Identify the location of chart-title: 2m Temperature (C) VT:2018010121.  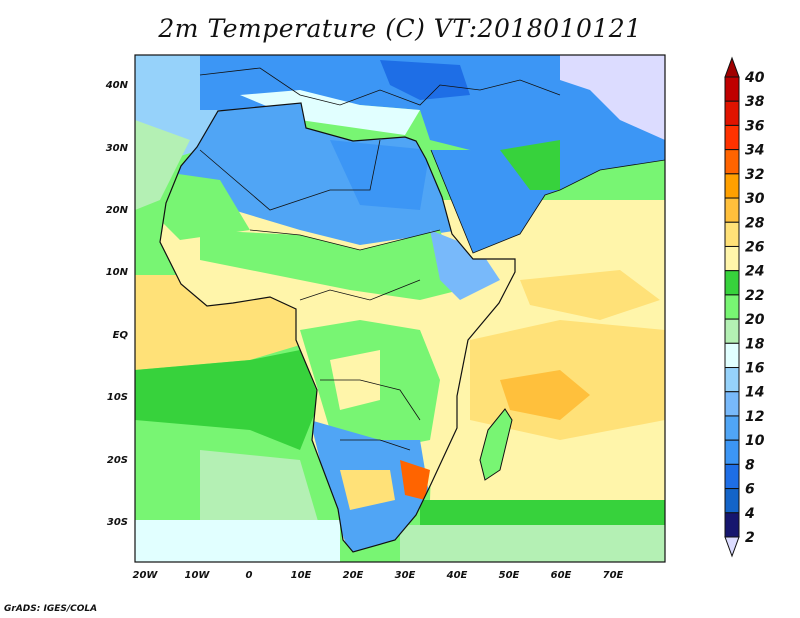
(400, 28).